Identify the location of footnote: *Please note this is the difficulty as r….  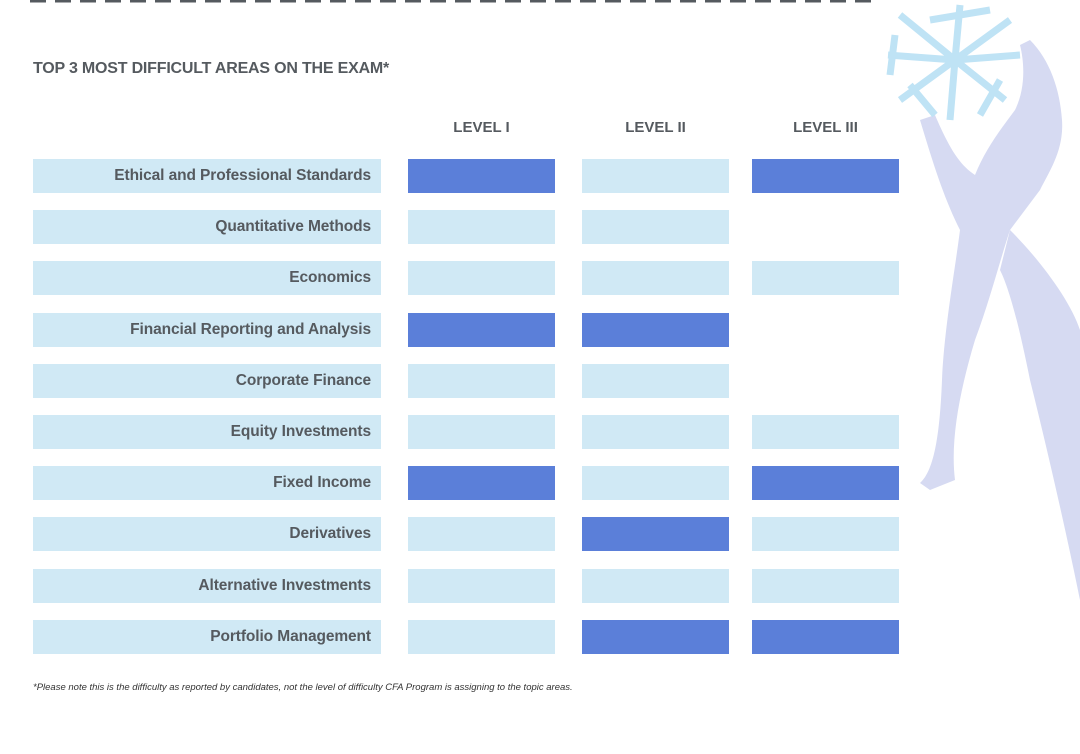
(303, 687).